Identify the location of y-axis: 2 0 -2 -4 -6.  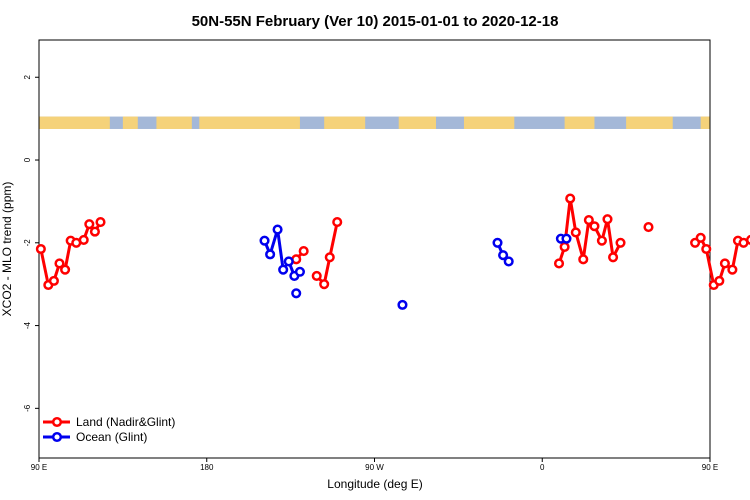
(31, 243).